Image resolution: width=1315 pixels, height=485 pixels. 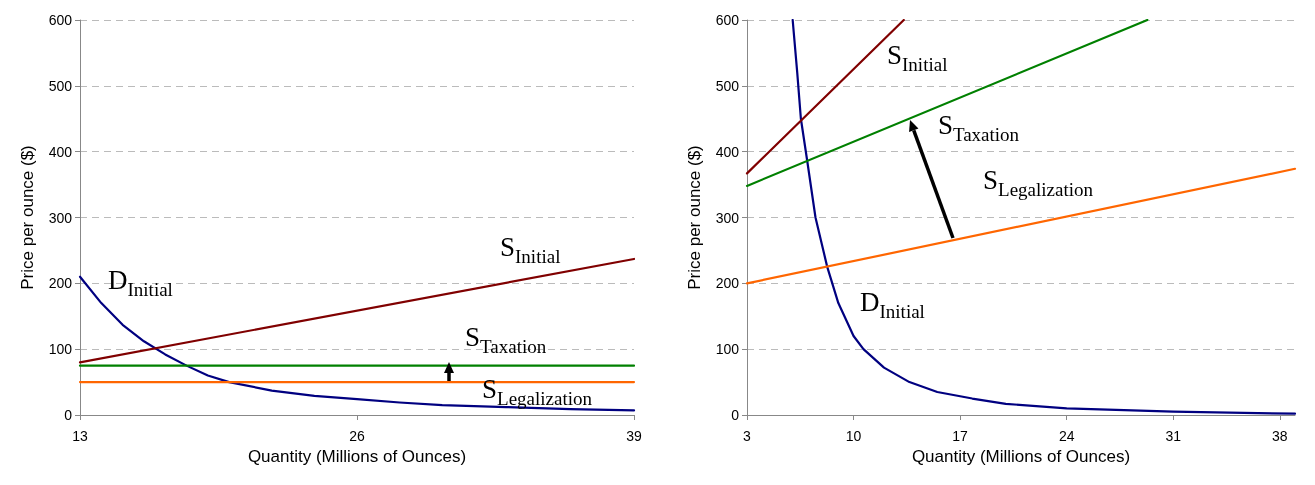 I want to click on x-tick-label: 13, so click(x=80, y=436).